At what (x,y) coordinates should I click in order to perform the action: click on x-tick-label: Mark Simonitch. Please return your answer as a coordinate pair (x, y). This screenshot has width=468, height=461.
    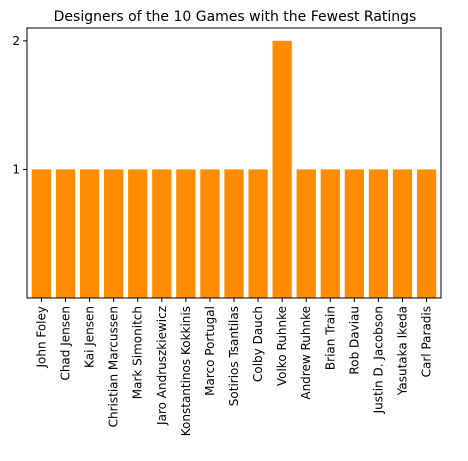
    Looking at the image, I should click on (138, 352).